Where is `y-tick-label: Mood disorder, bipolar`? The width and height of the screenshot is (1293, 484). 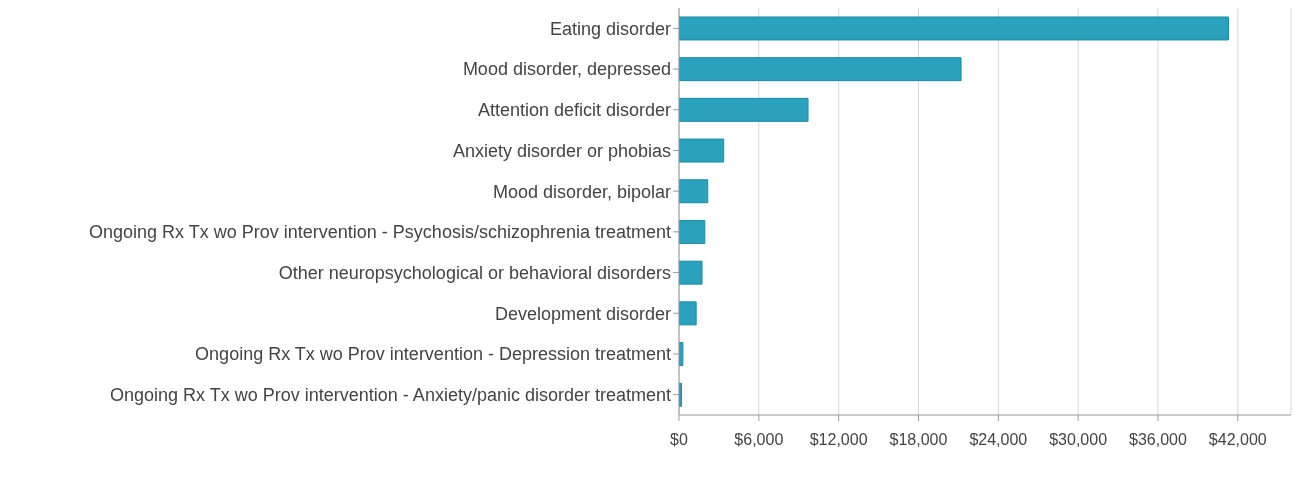 y-tick-label: Mood disorder, bipolar is located at coordinates (581, 191).